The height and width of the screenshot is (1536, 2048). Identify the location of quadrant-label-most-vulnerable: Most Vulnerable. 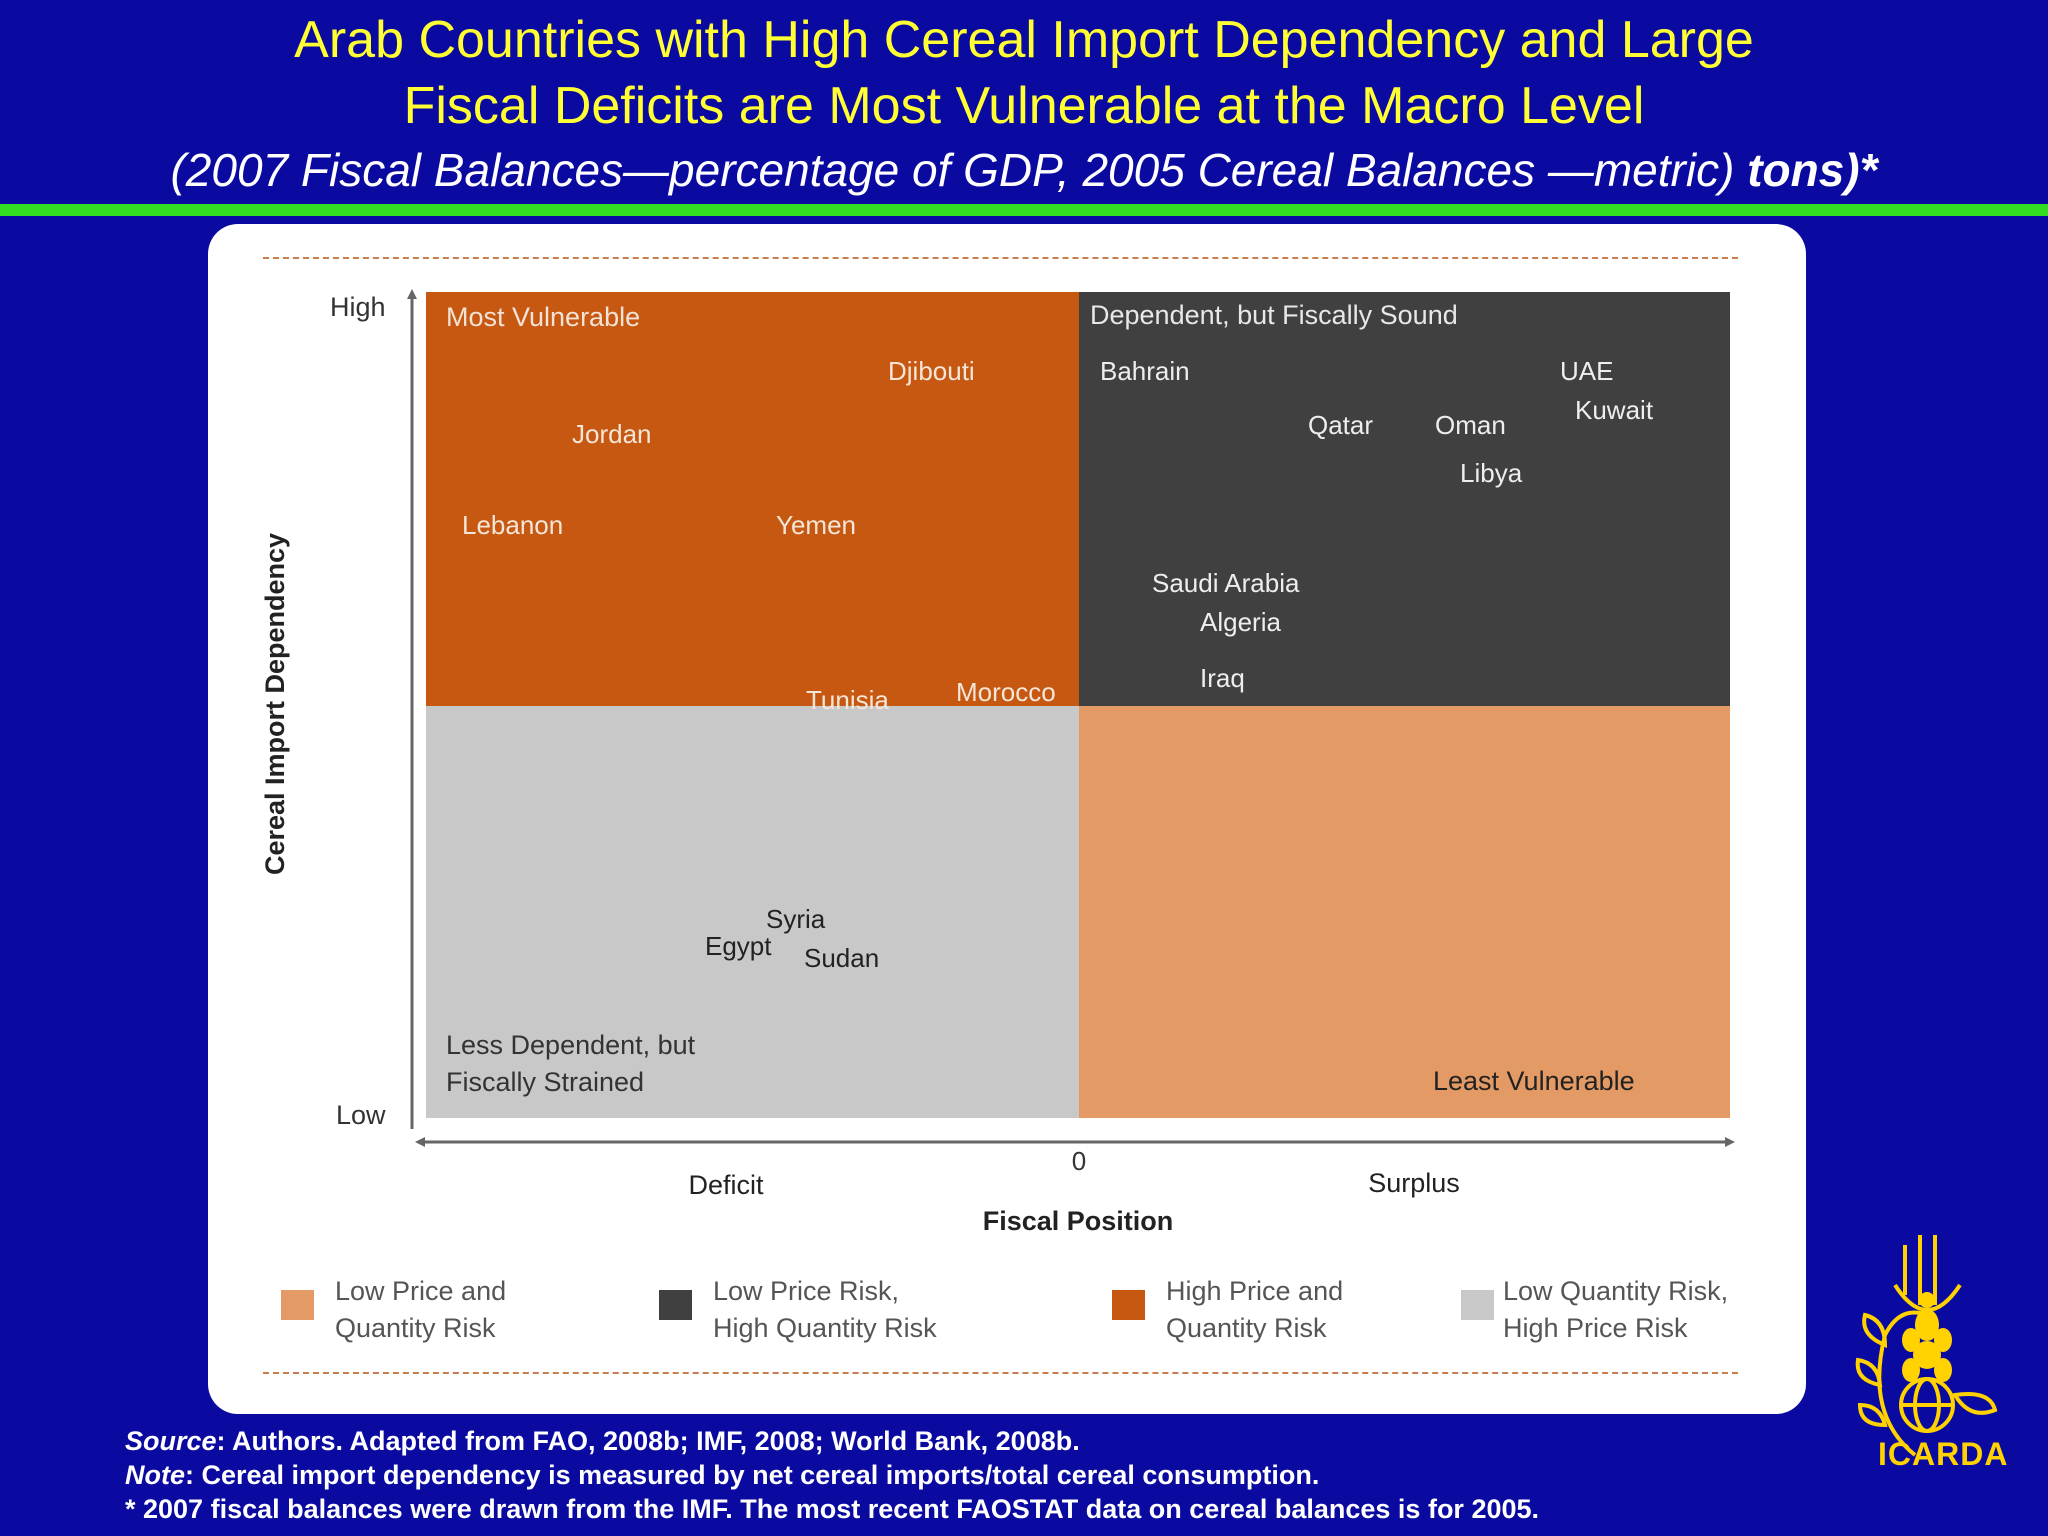
(543, 317).